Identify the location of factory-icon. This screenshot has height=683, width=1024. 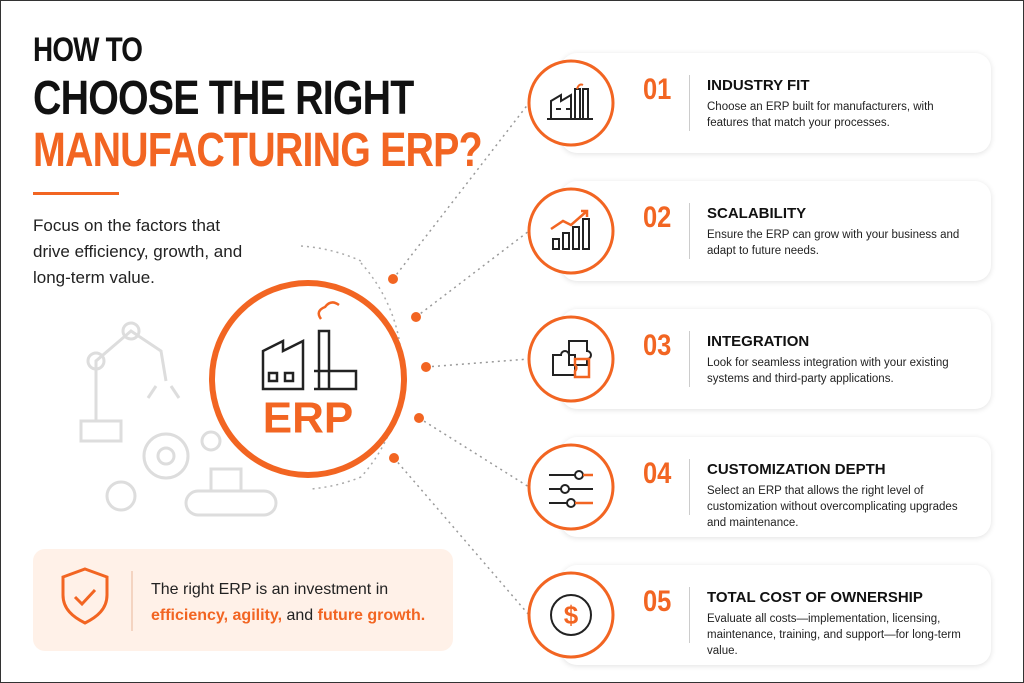
(309, 346).